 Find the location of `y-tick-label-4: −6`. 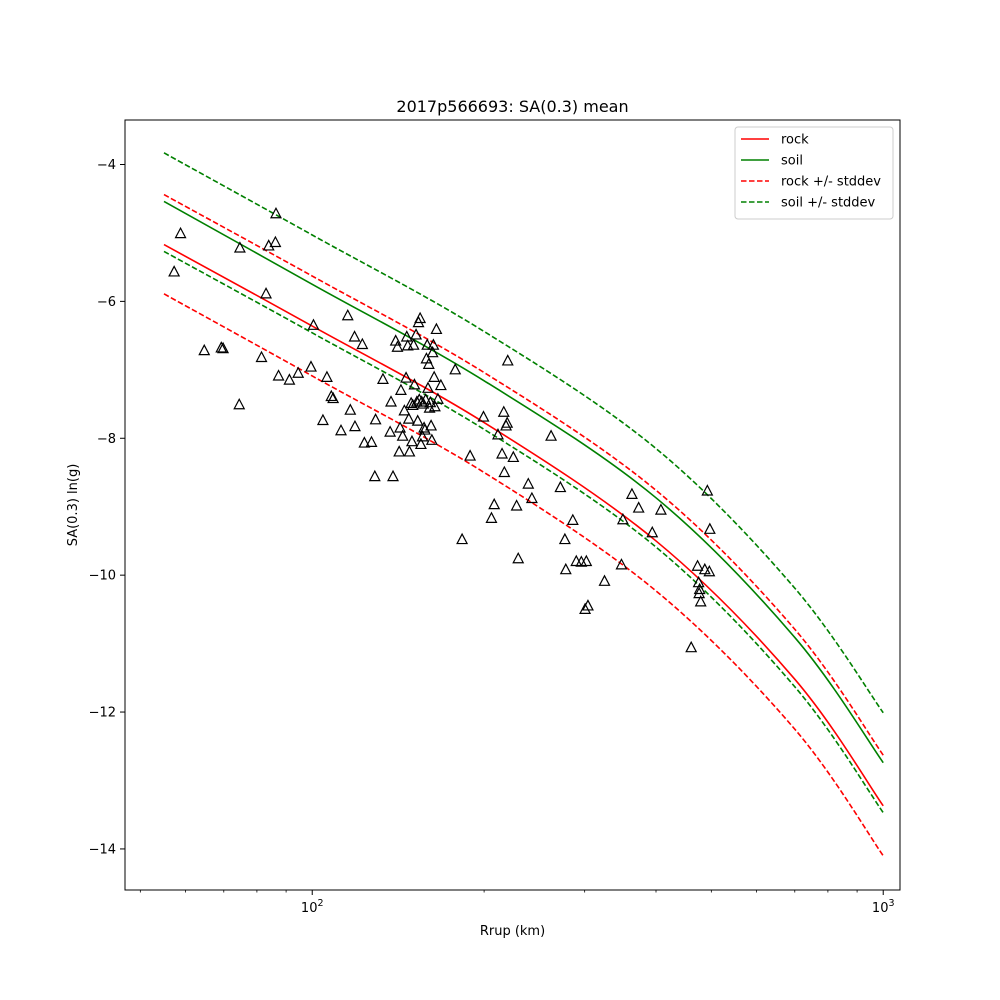

y-tick-label-4: −6 is located at coordinates (106, 302).